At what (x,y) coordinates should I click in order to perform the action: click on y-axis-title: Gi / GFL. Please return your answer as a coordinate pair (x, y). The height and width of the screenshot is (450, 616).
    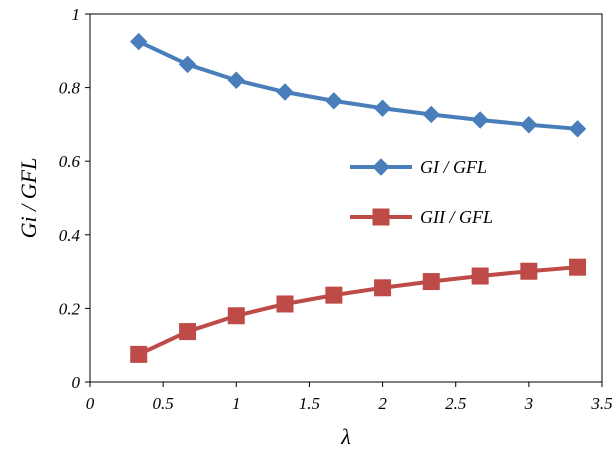
    Looking at the image, I should click on (28, 198).